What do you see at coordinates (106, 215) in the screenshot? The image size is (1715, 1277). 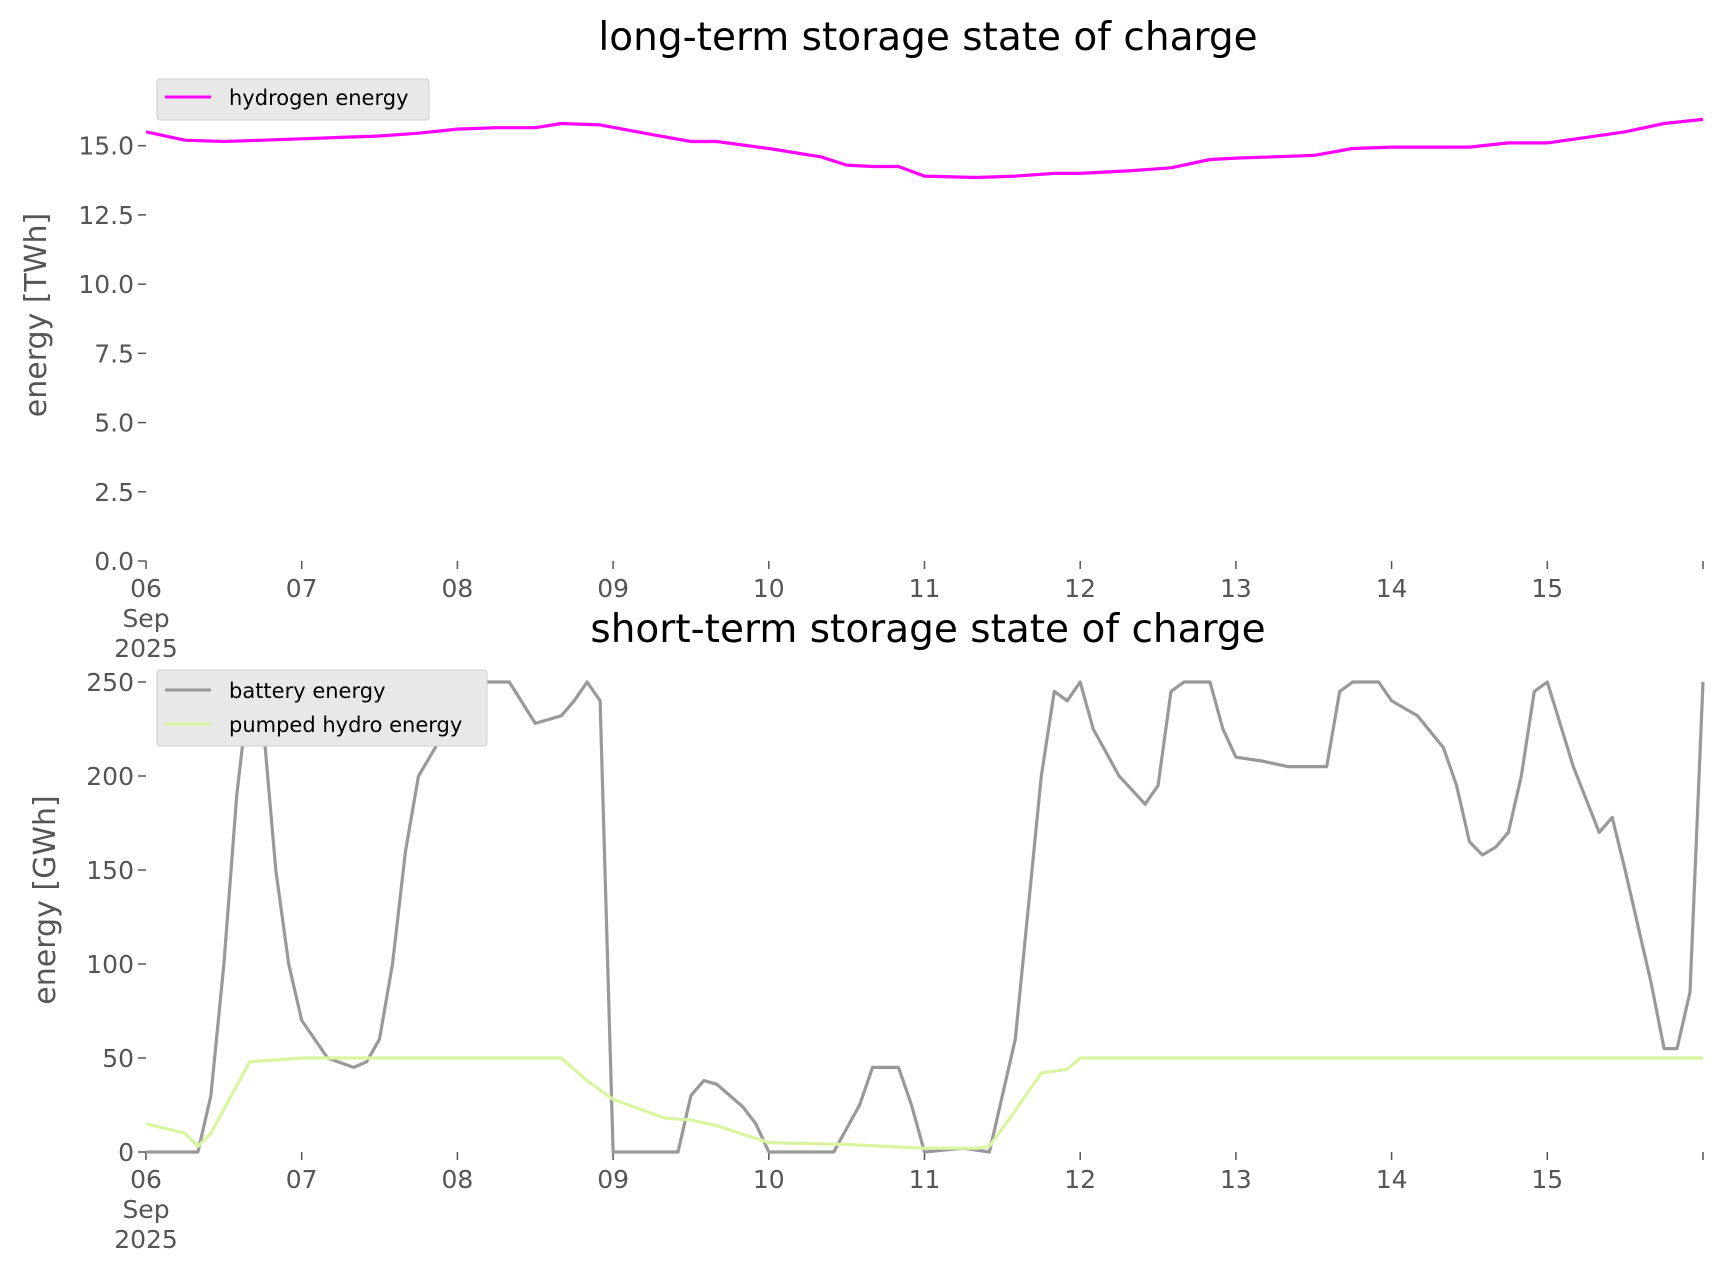 I see `y-tick-label: 12.5` at bounding box center [106, 215].